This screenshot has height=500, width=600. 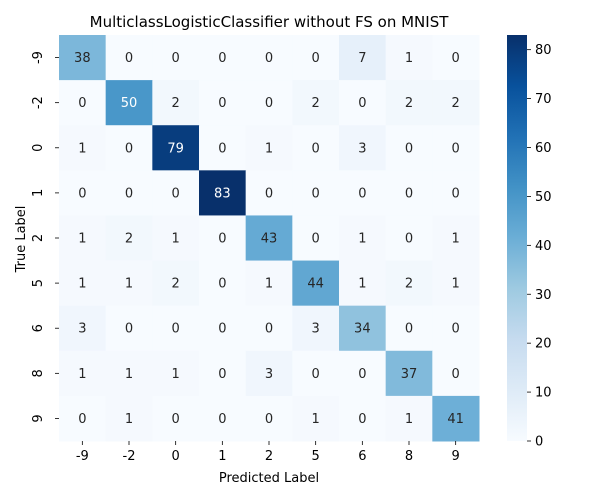 I want to click on cell-value-label: 7, so click(x=362, y=58).